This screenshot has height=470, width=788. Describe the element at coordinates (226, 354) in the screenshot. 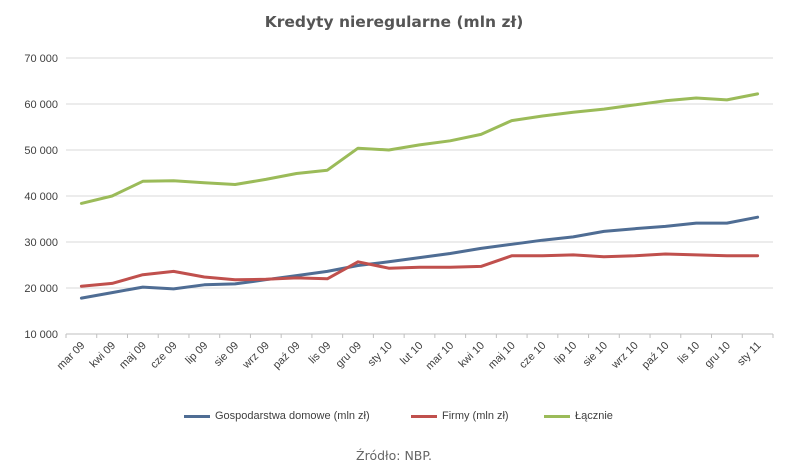

I see `x-tick-label: sie 09` at that location.